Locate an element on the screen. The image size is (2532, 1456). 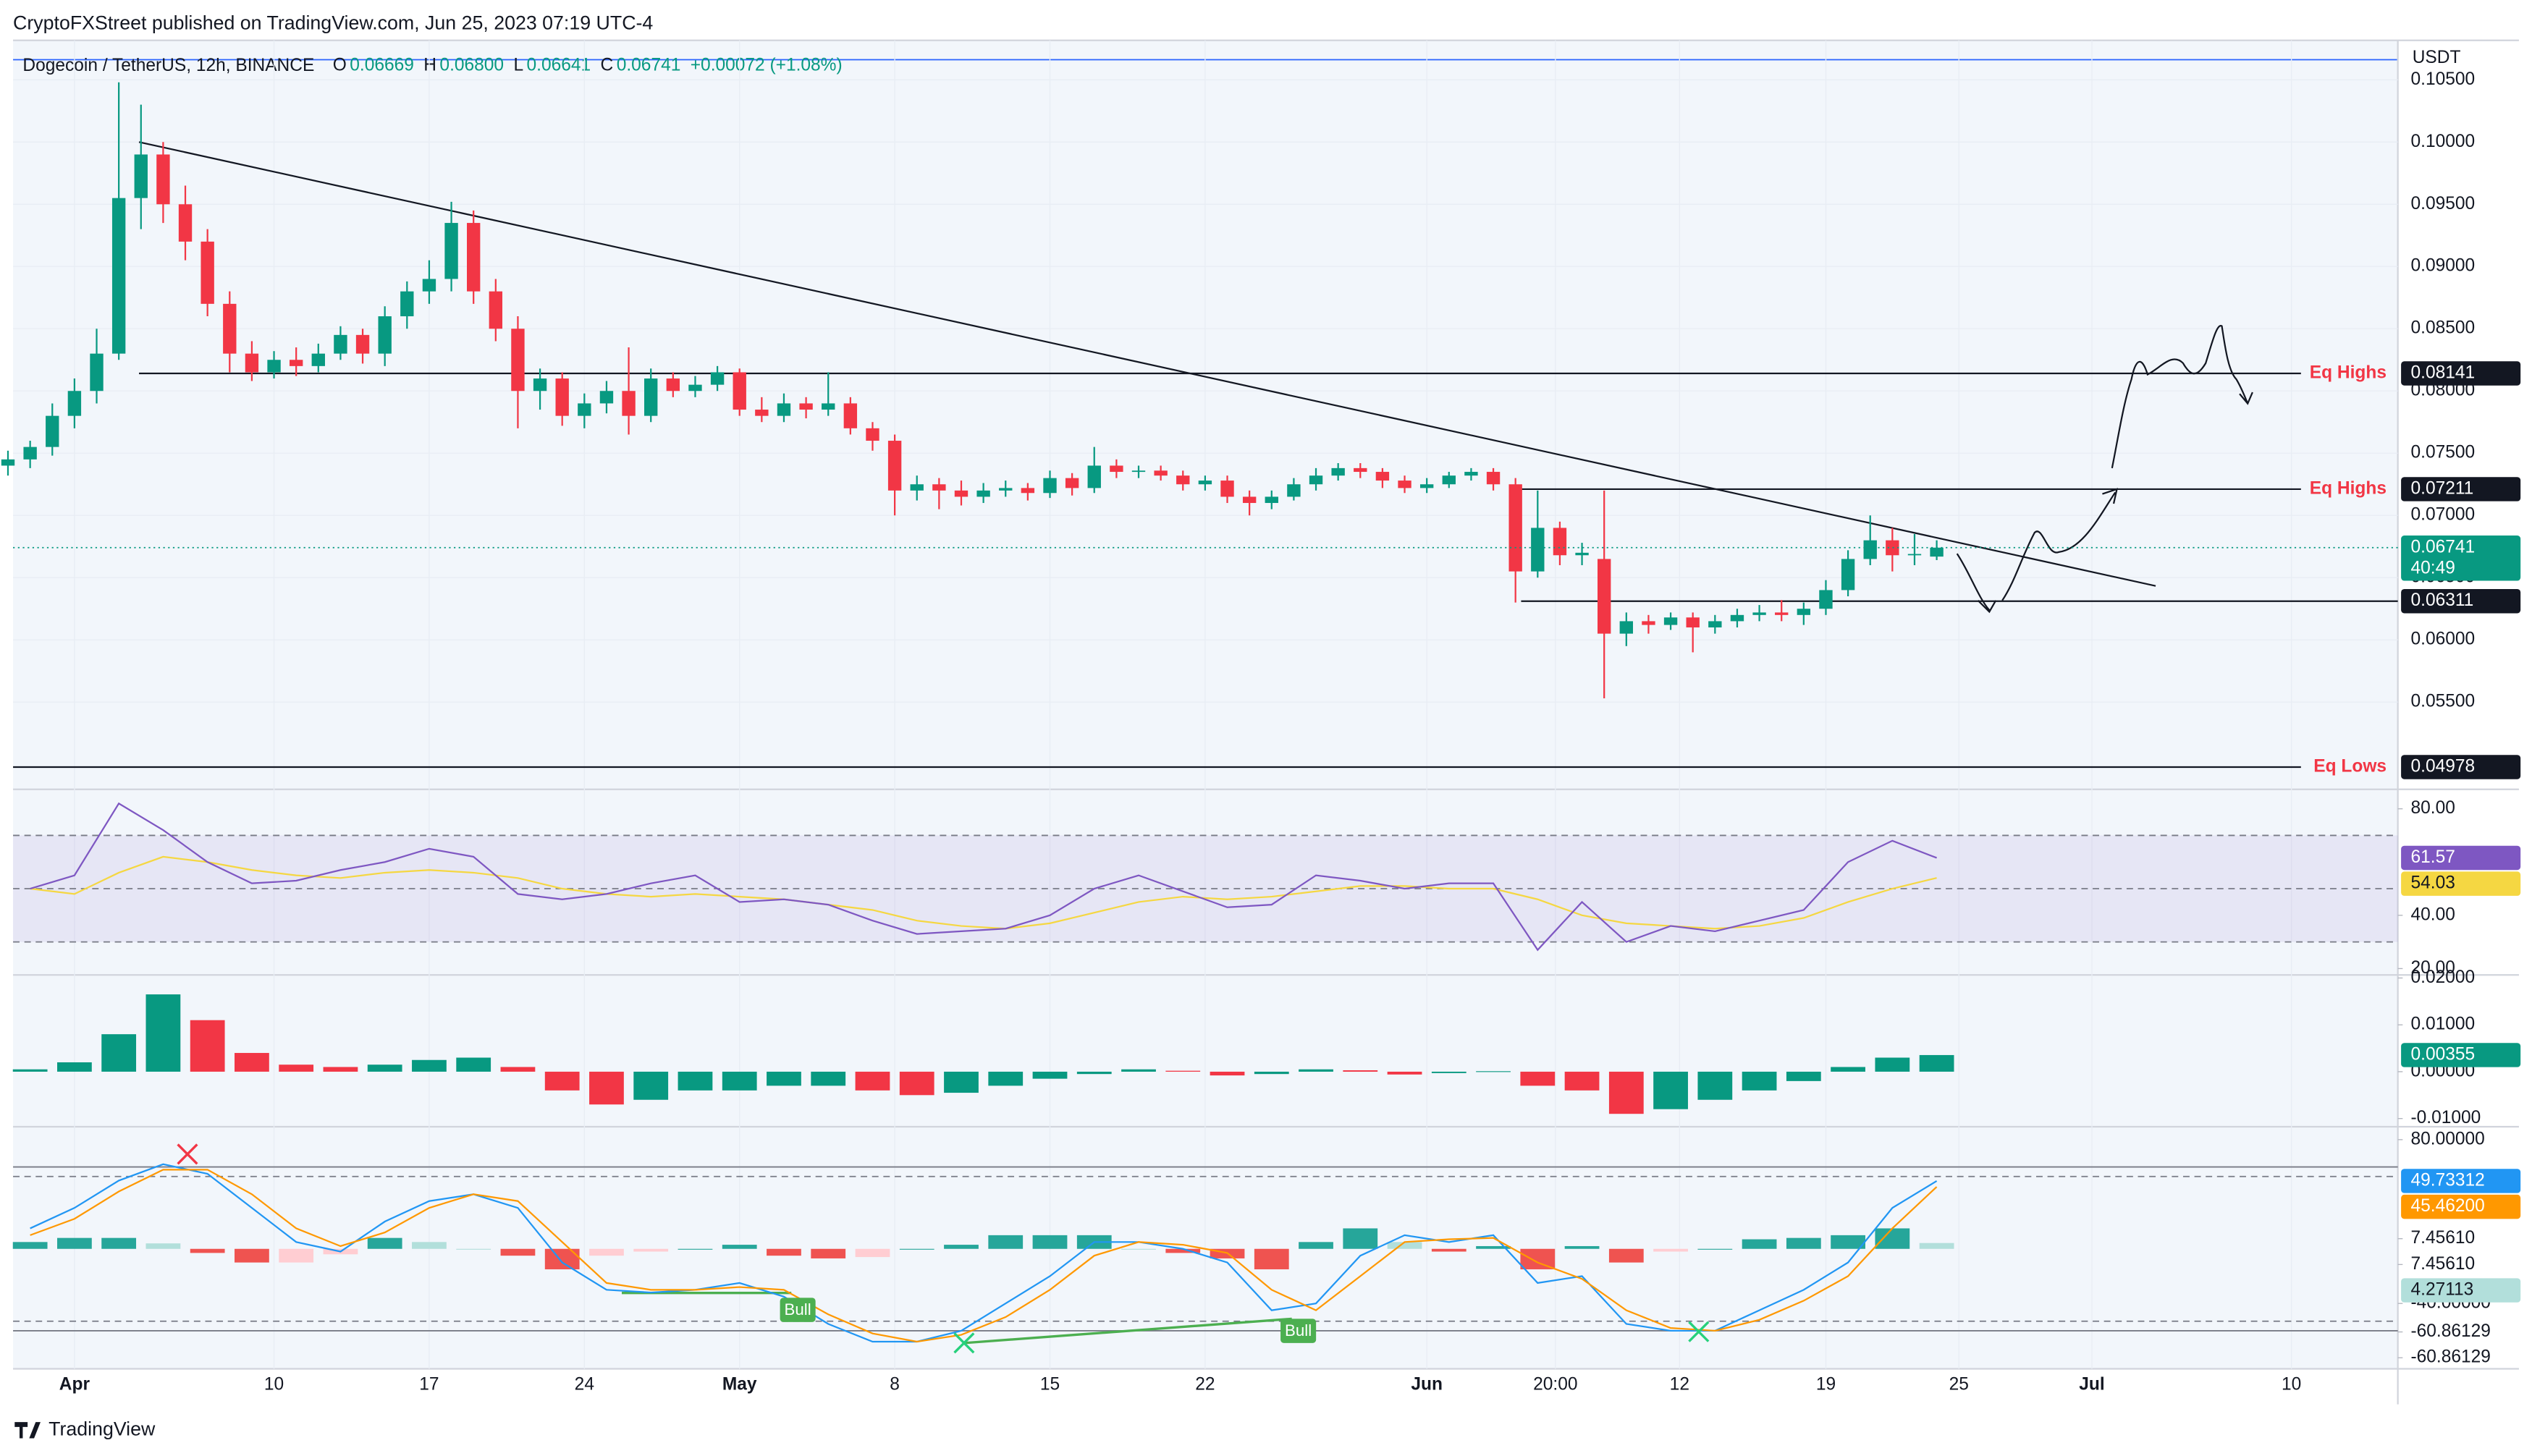
x-tick-label: Jun is located at coordinates (1427, 1384).